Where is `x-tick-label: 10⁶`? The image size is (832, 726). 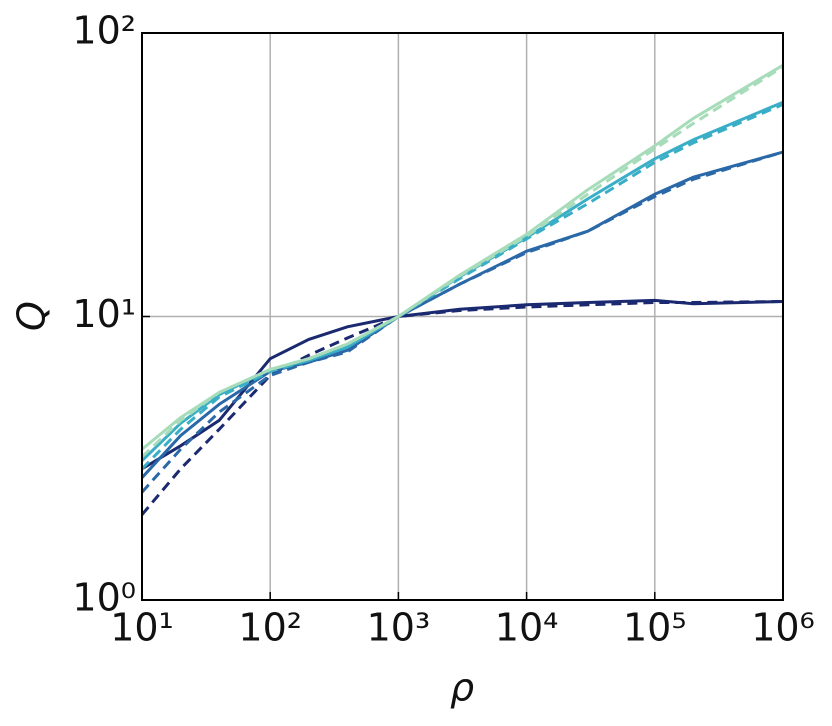
x-tick-label: 10⁶ is located at coordinates (783, 628).